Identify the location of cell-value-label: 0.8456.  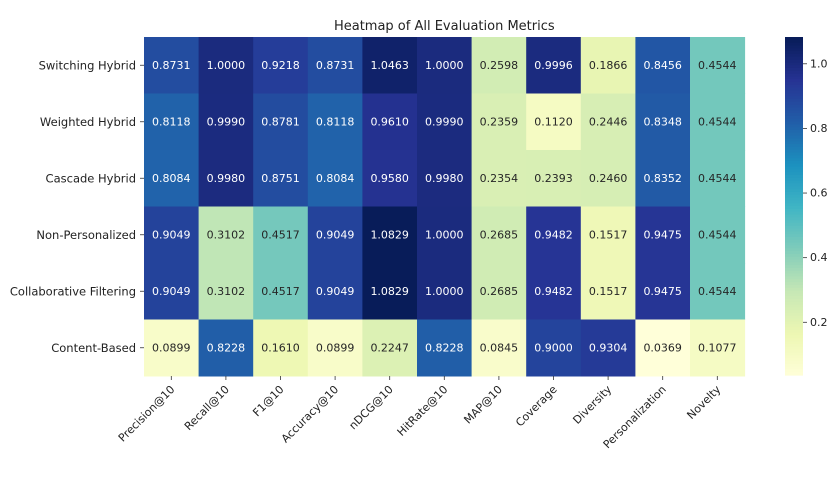
(662, 65).